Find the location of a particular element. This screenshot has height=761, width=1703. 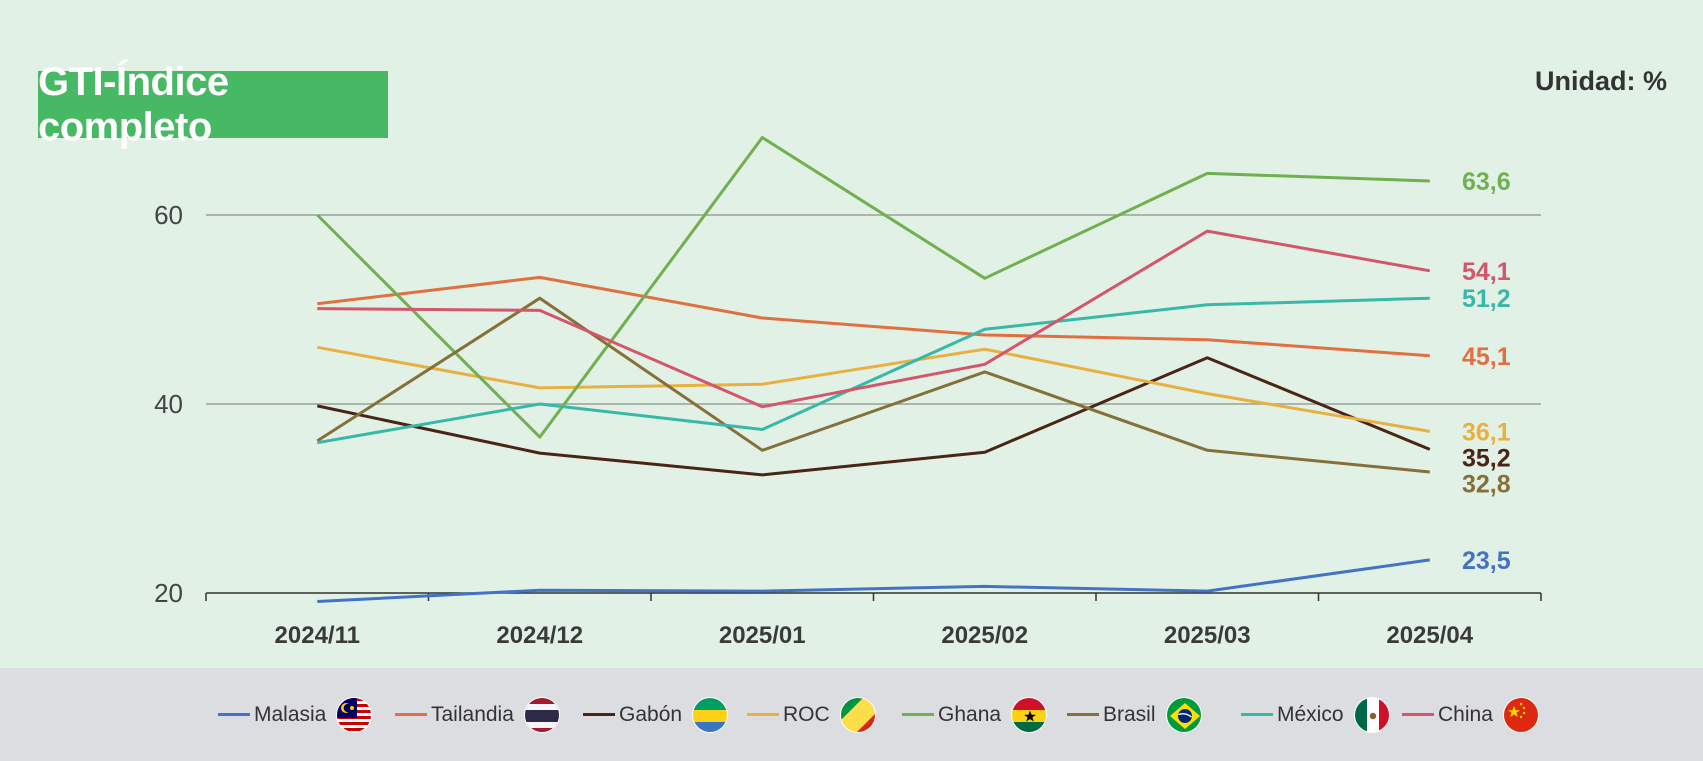

unit-label: Unidad: % is located at coordinates (1601, 81).